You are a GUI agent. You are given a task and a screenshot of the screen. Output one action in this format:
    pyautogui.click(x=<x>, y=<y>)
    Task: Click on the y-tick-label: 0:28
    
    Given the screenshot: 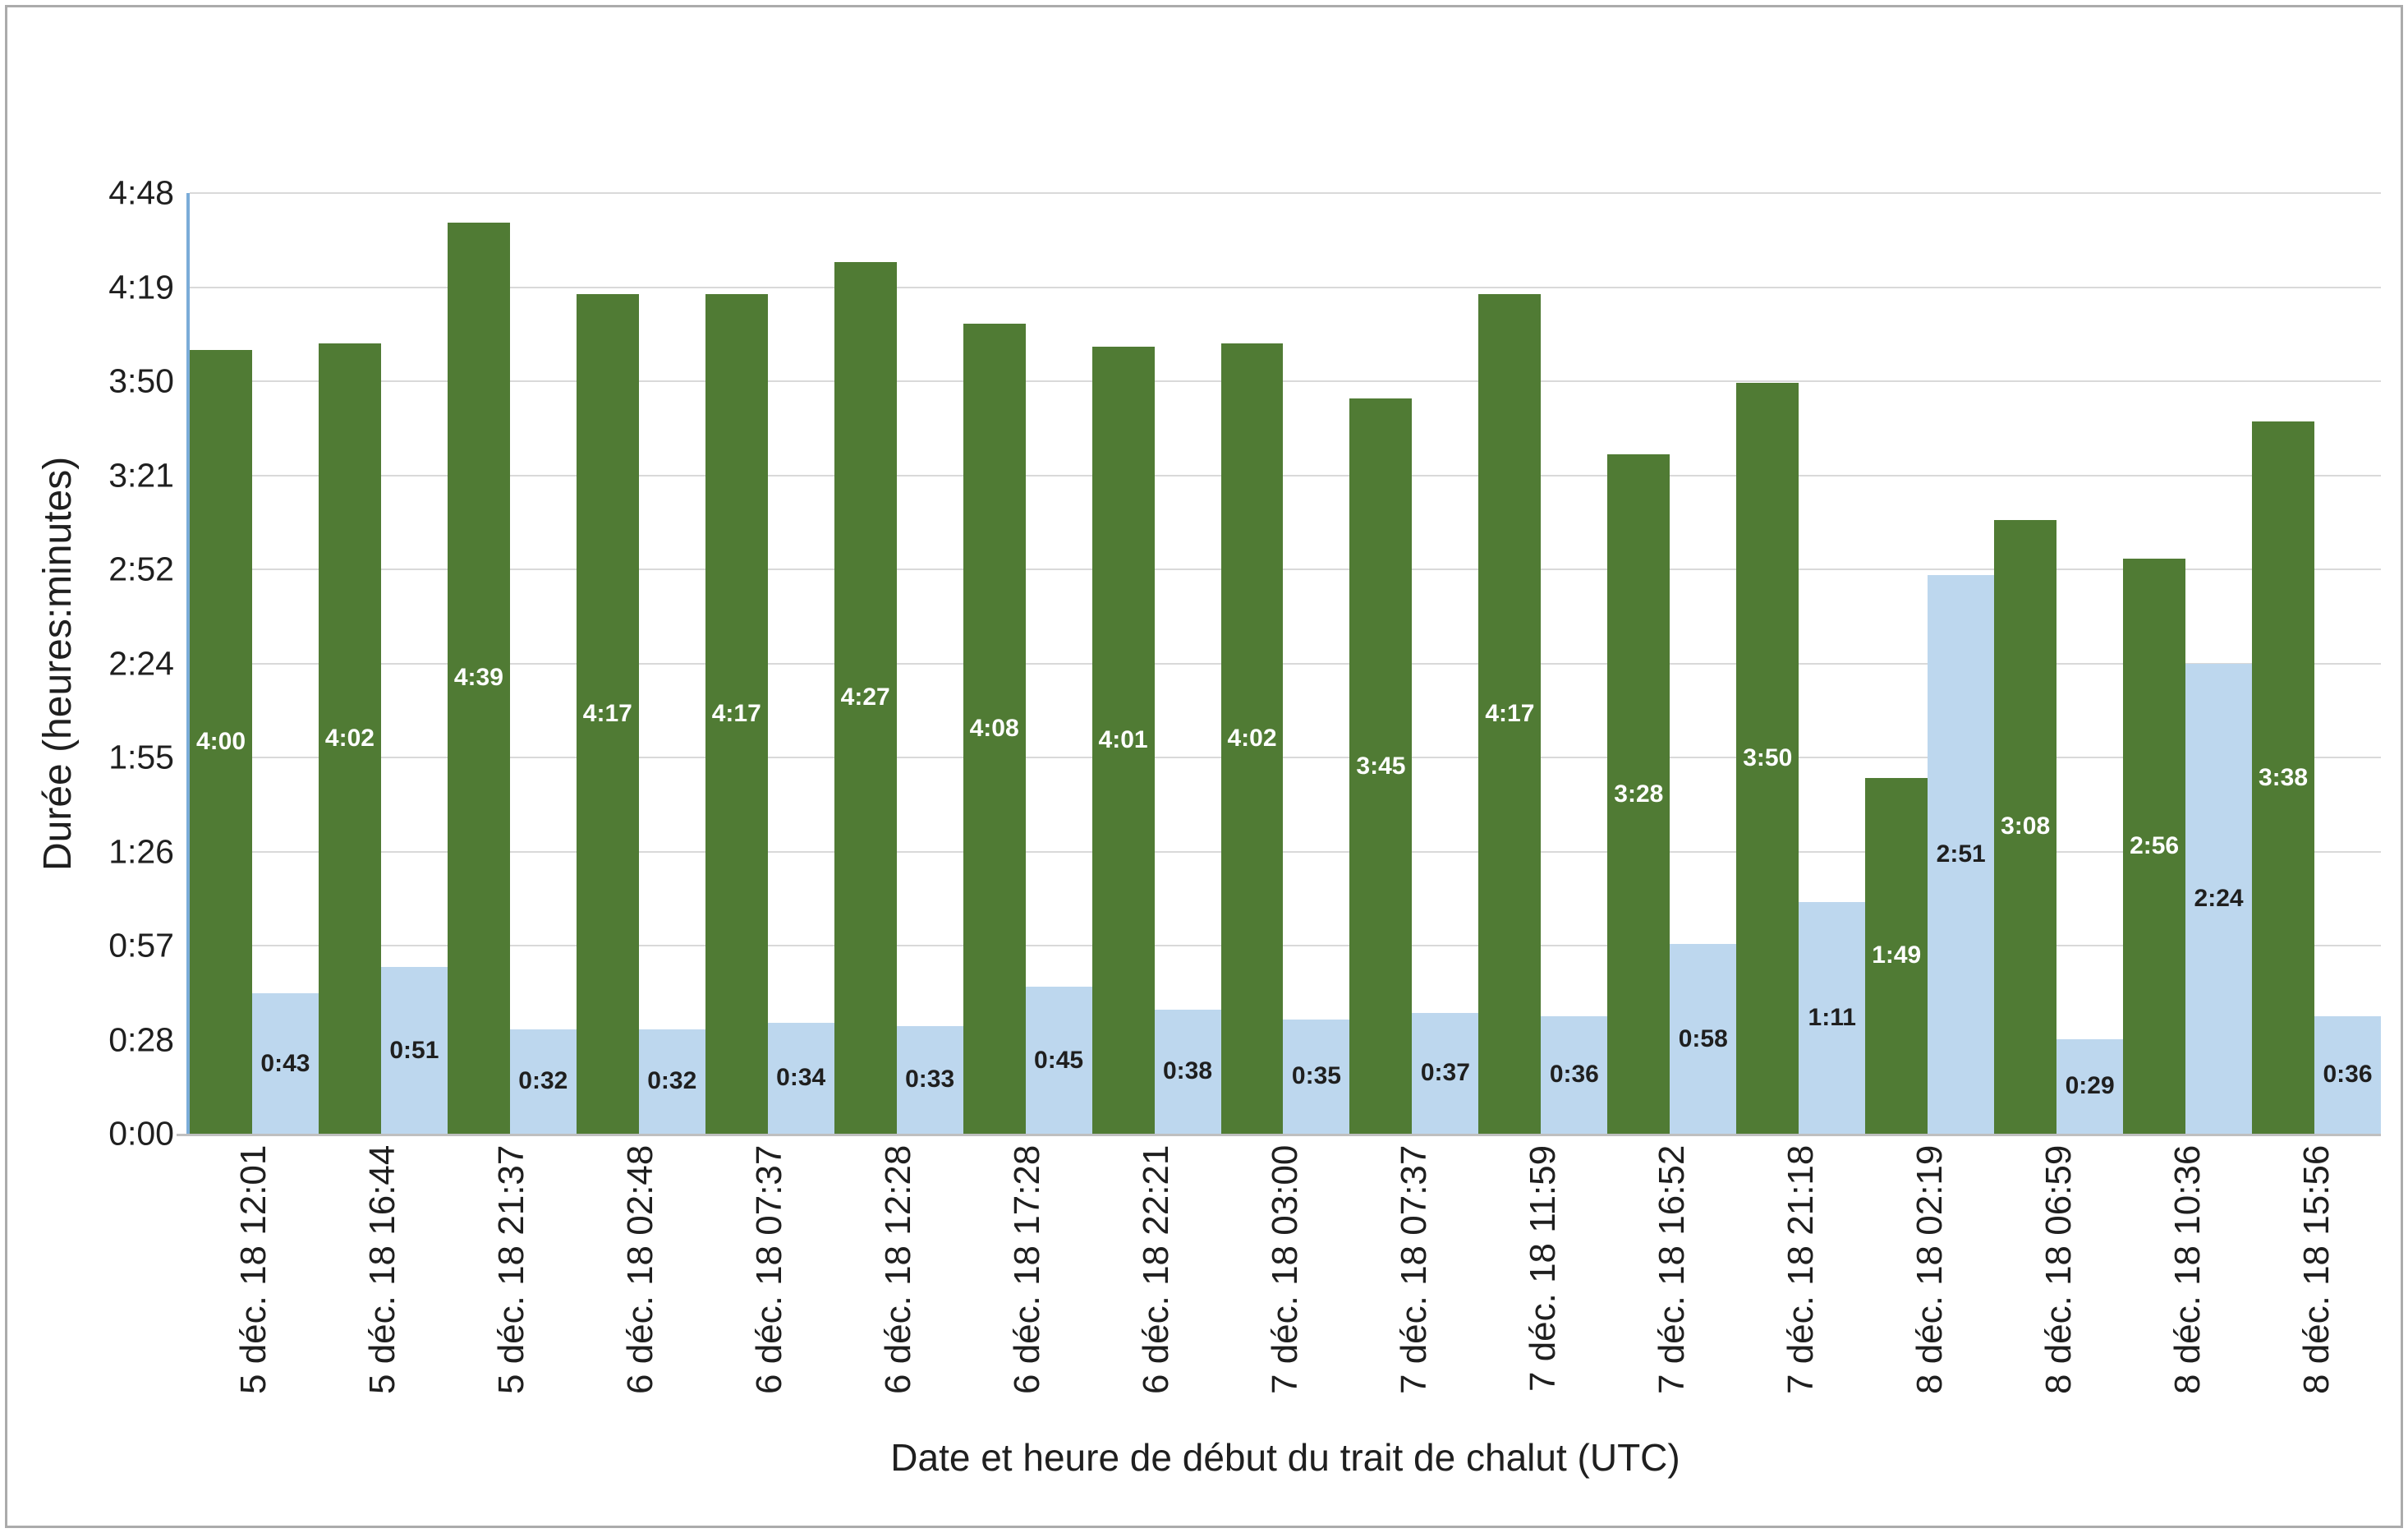 What is the action you would take?
    pyautogui.click(x=141, y=1039)
    